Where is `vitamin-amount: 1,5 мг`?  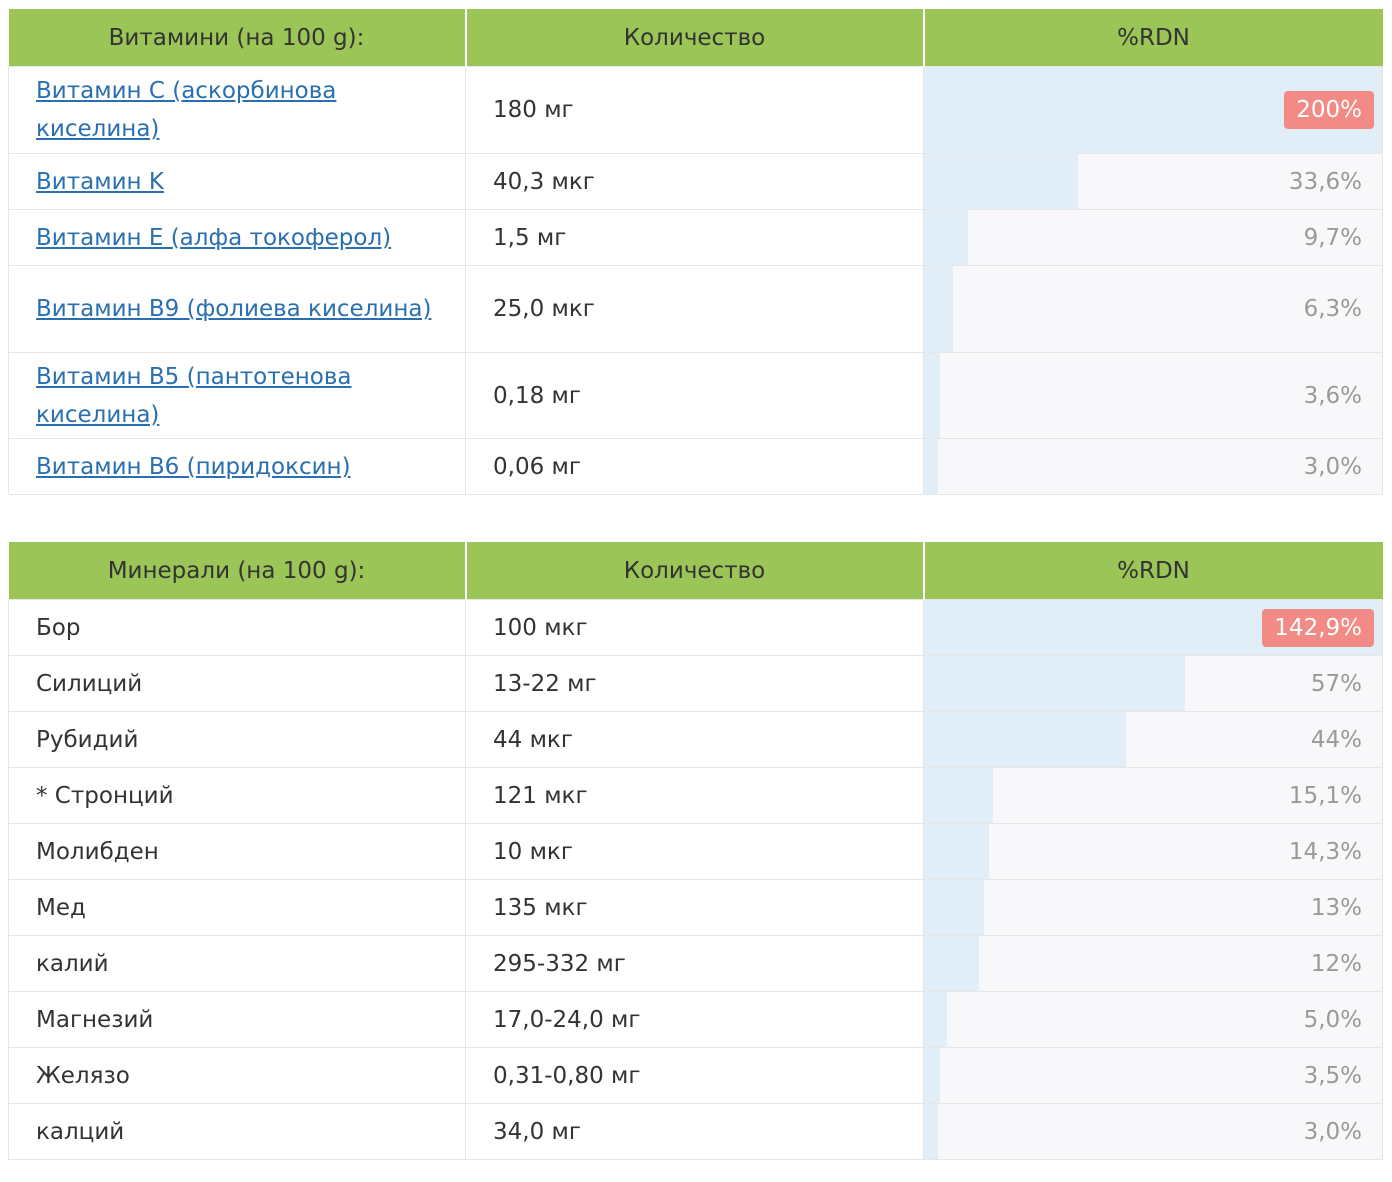
vitamin-amount: 1,5 мг is located at coordinates (694, 237).